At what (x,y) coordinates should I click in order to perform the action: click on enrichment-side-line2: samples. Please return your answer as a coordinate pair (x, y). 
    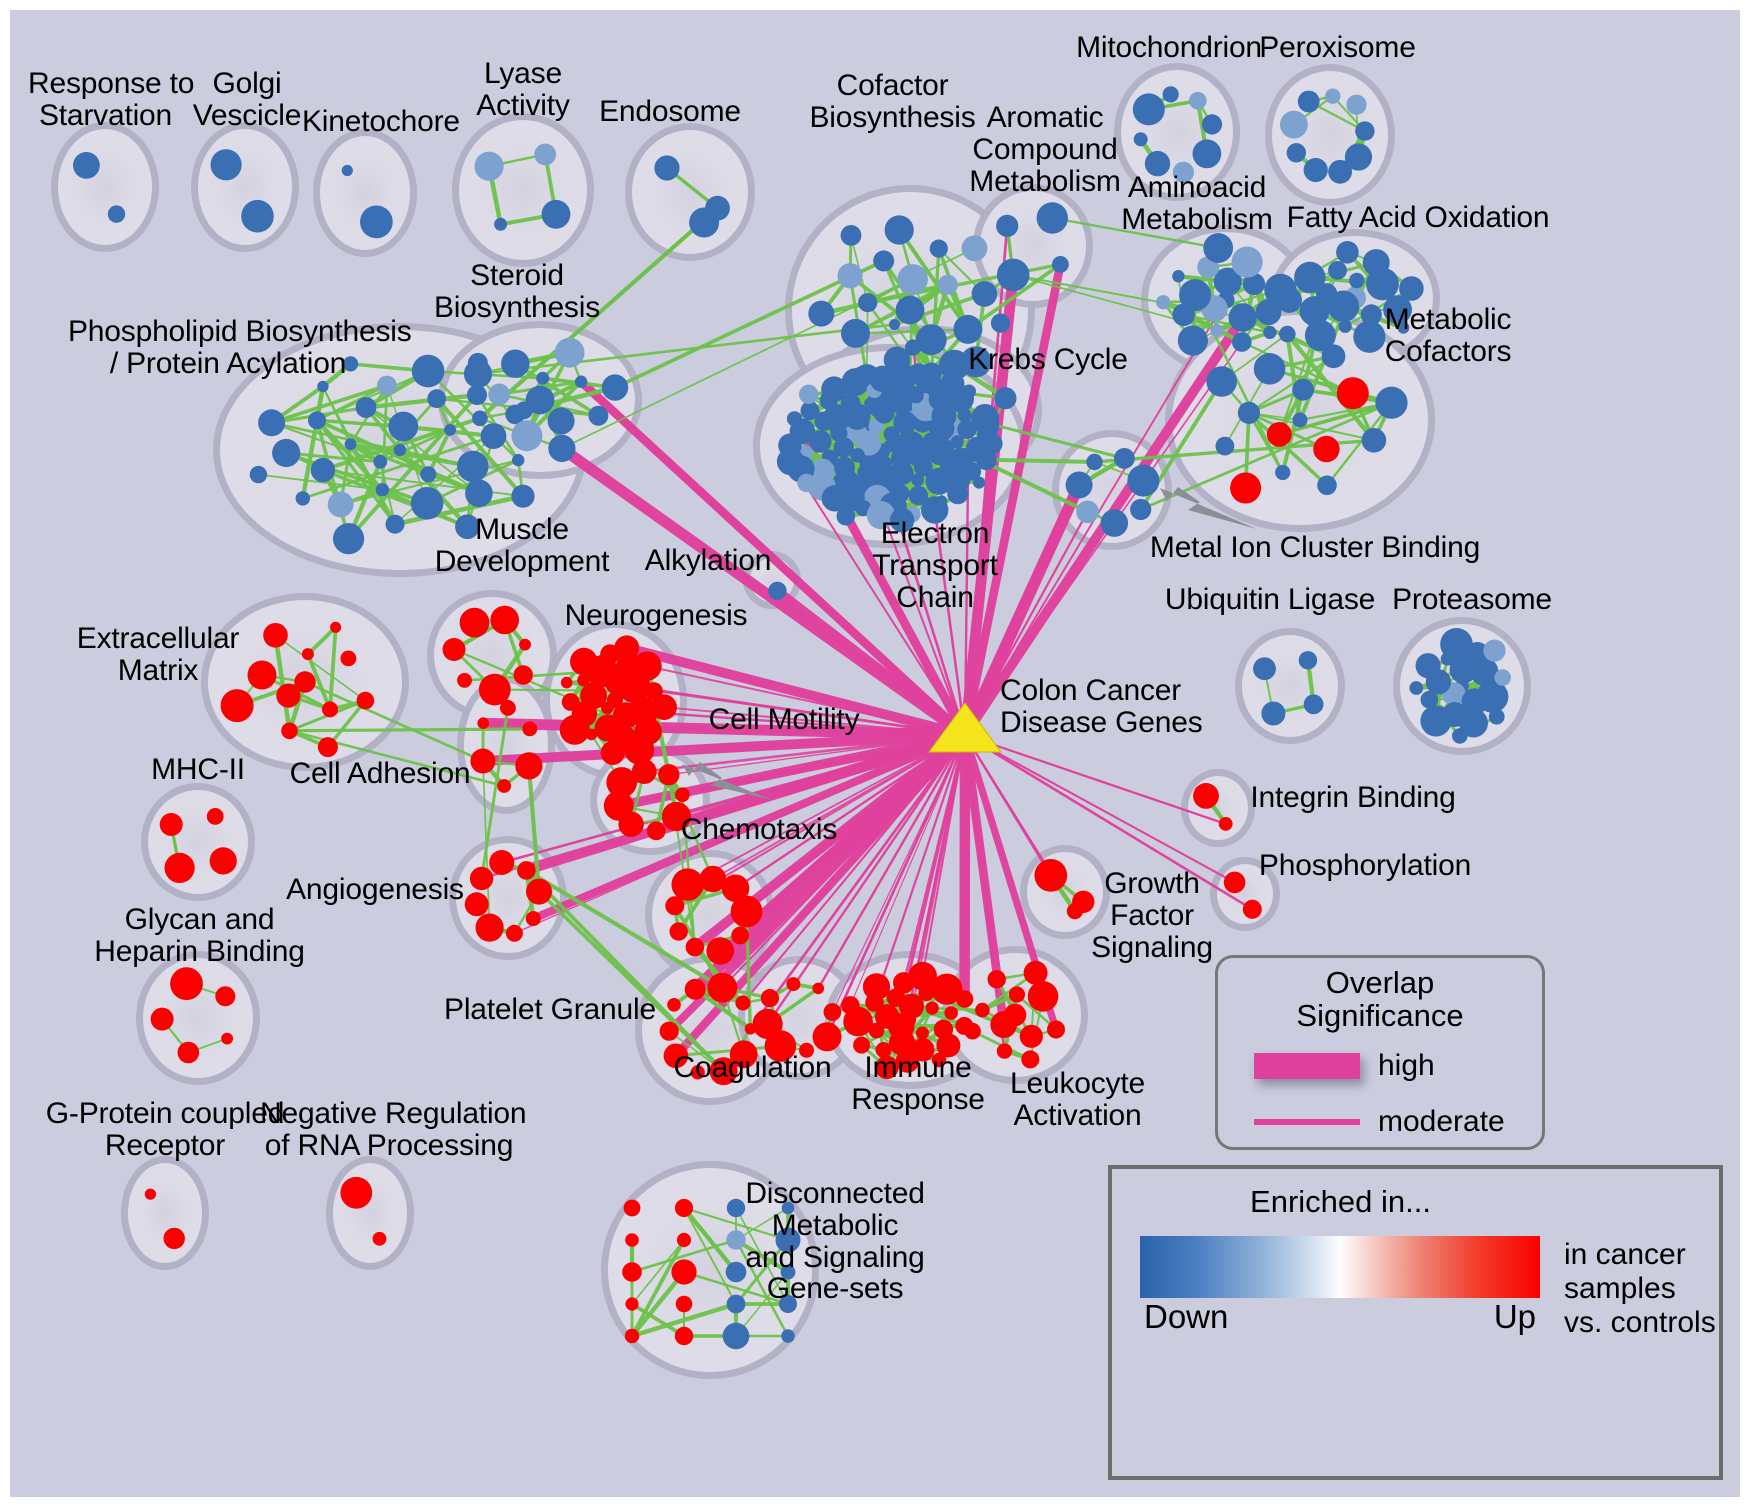
    Looking at the image, I should click on (1620, 1289).